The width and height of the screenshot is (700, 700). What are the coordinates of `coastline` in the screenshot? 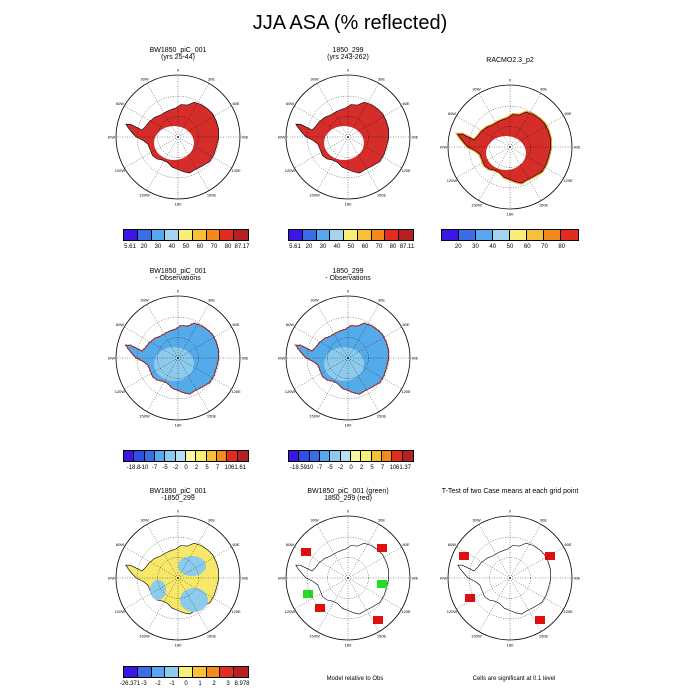 It's located at (342, 578).